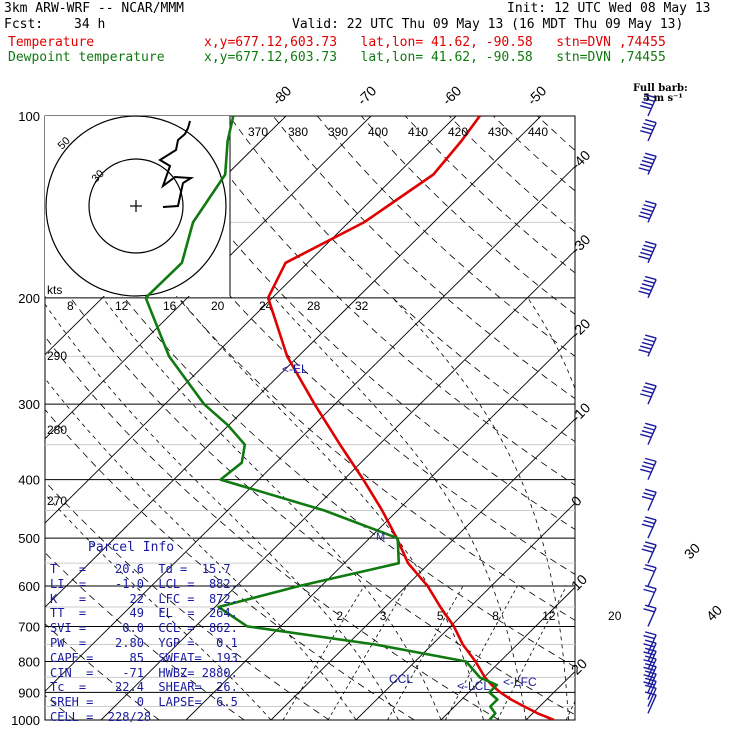 Image resolution: width=740 pixels, height=740 pixels. I want to click on pressure-tick-label: 800, so click(29, 661).